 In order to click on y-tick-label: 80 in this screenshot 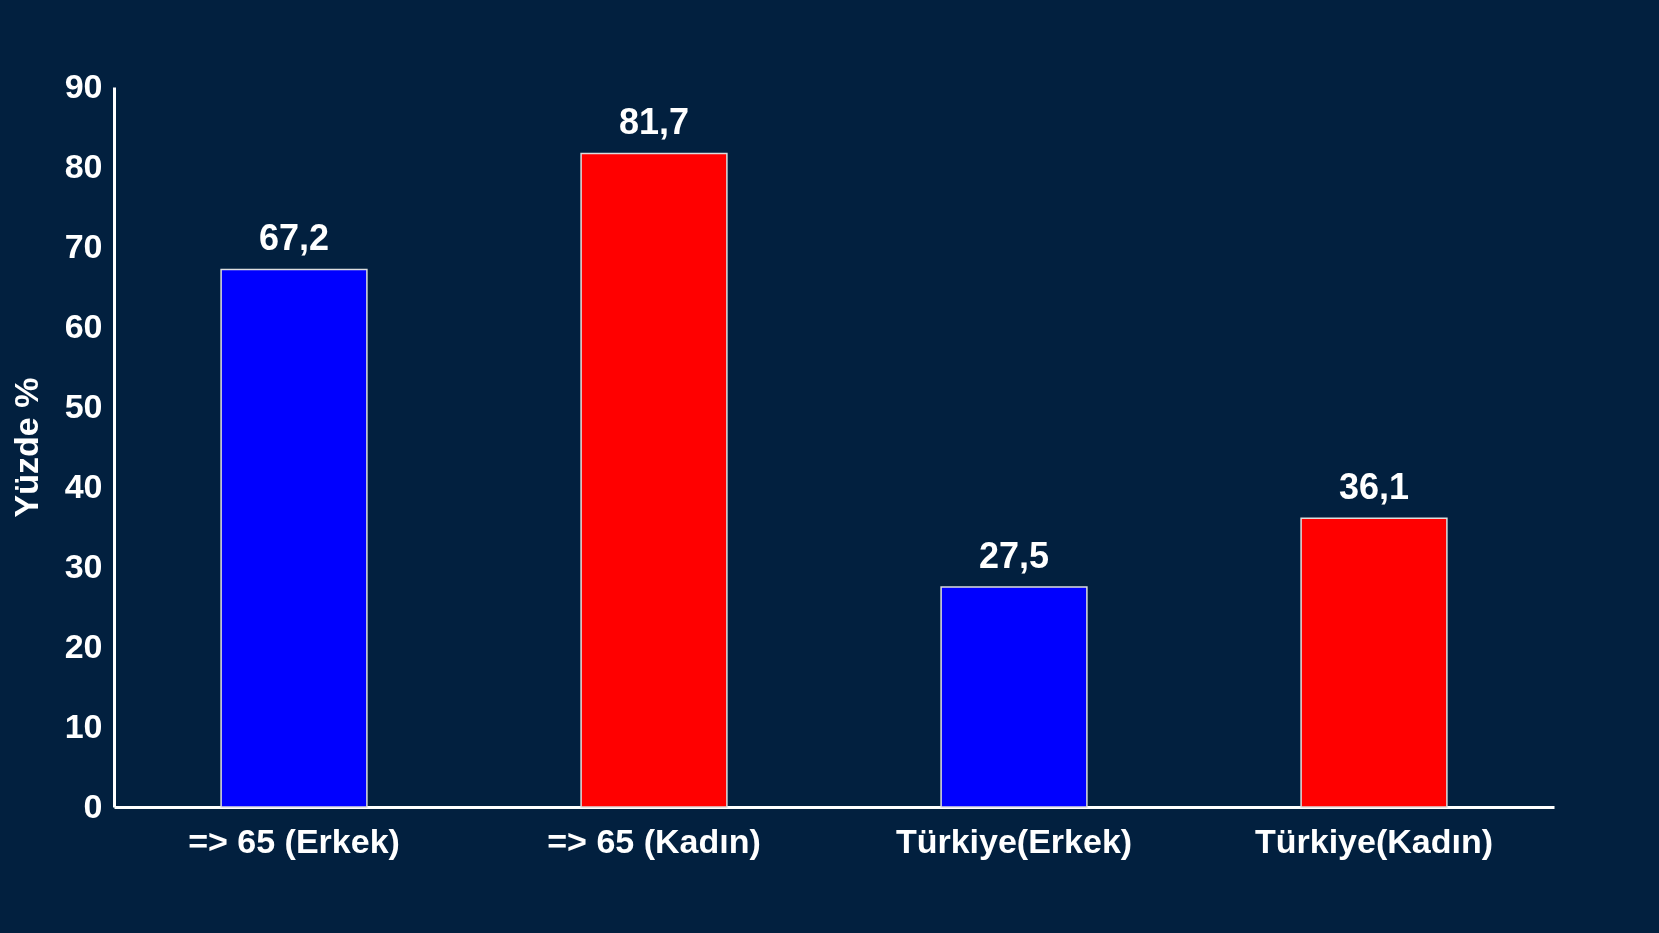, I will do `click(83, 165)`.